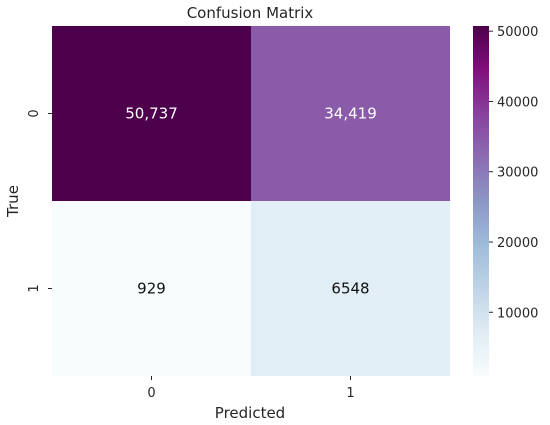 The image size is (550, 425). I want to click on cell-value-label-0-0: 50,737, so click(151, 114).